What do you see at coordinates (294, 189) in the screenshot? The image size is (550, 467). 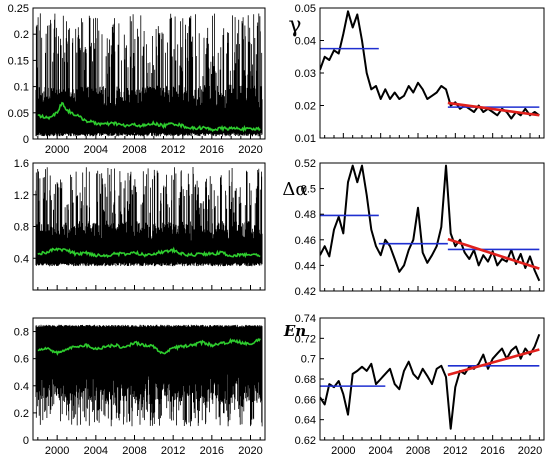 I see `panel-label: Δα` at bounding box center [294, 189].